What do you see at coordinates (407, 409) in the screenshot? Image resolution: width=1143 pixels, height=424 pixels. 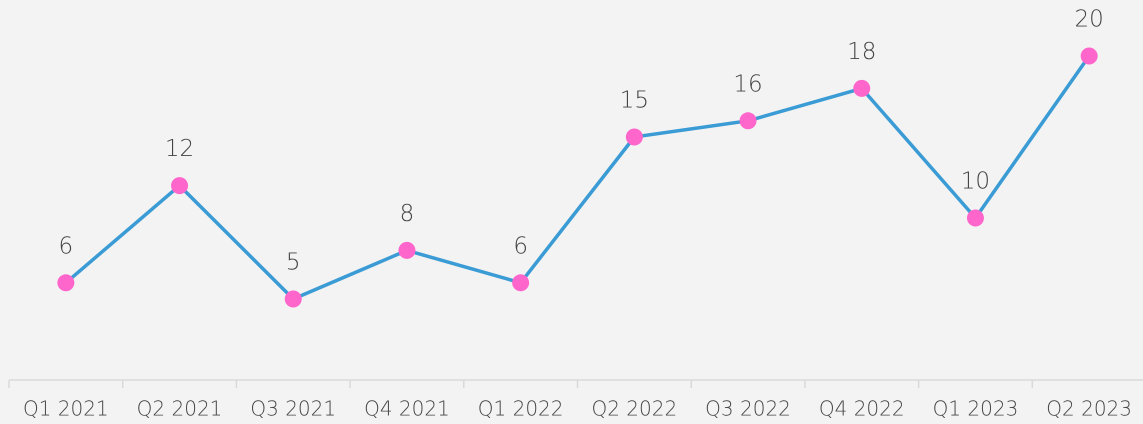 I see `x-tick-label: Q4 2021` at bounding box center [407, 409].